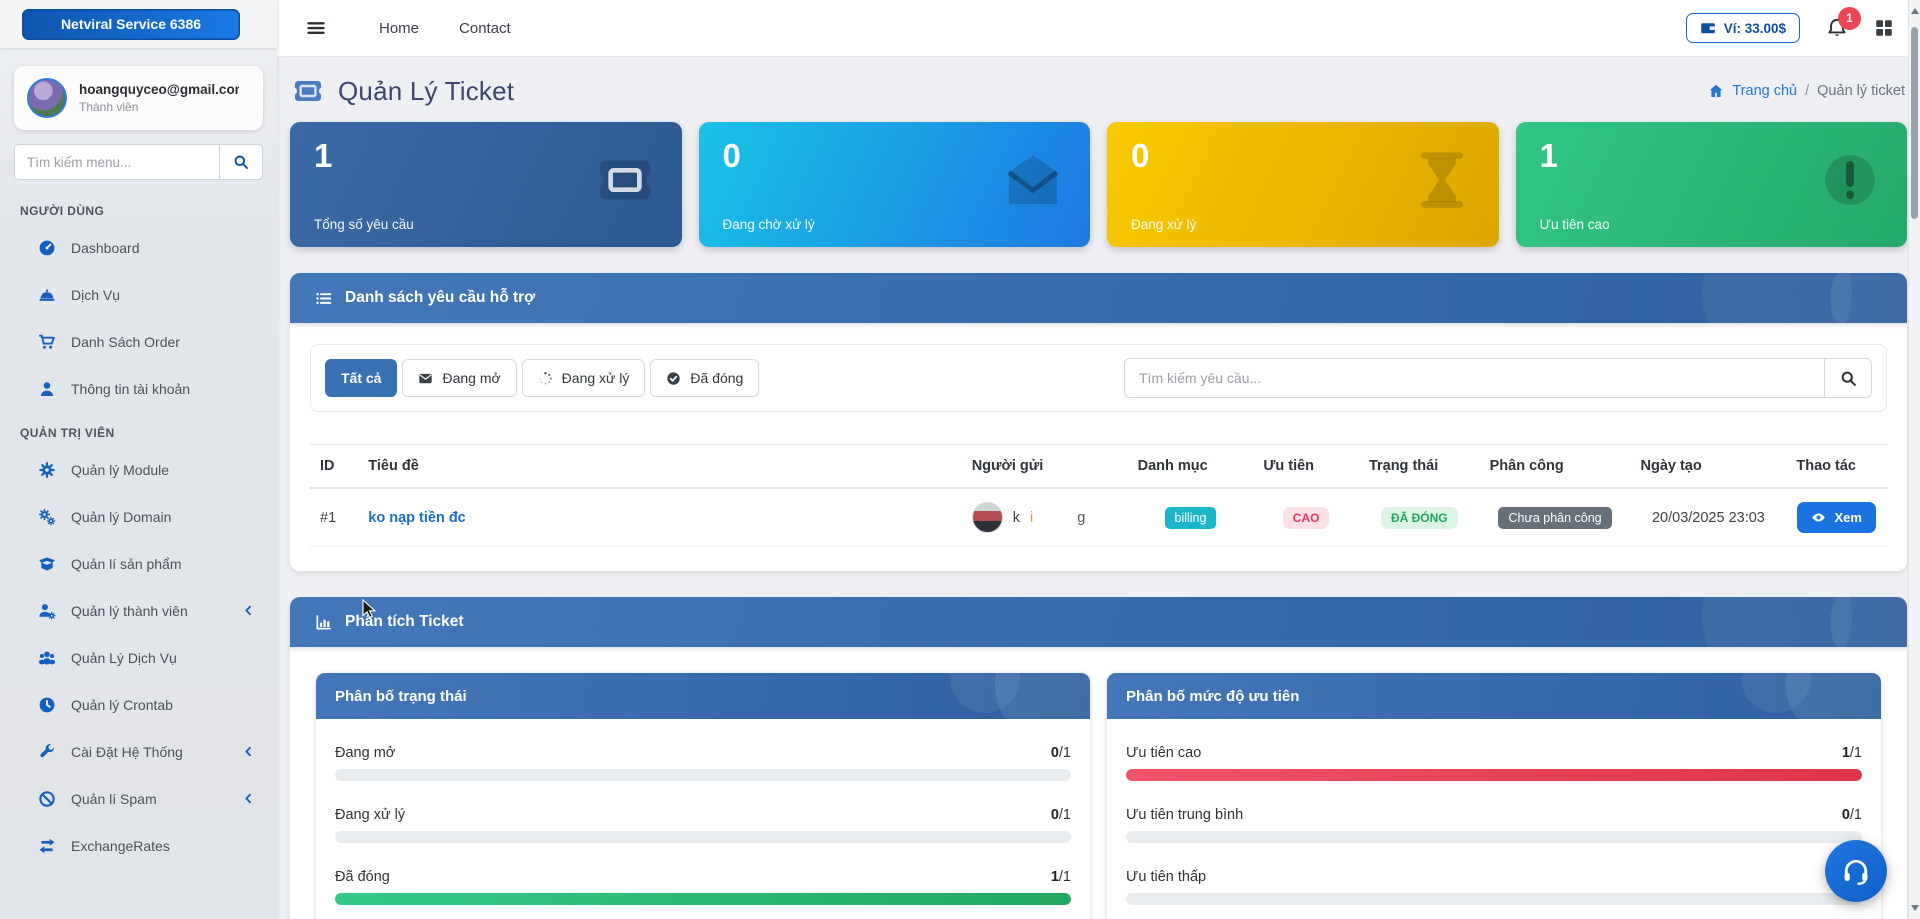 The image size is (1920, 919). I want to click on sidebar-search-button, so click(241, 162).